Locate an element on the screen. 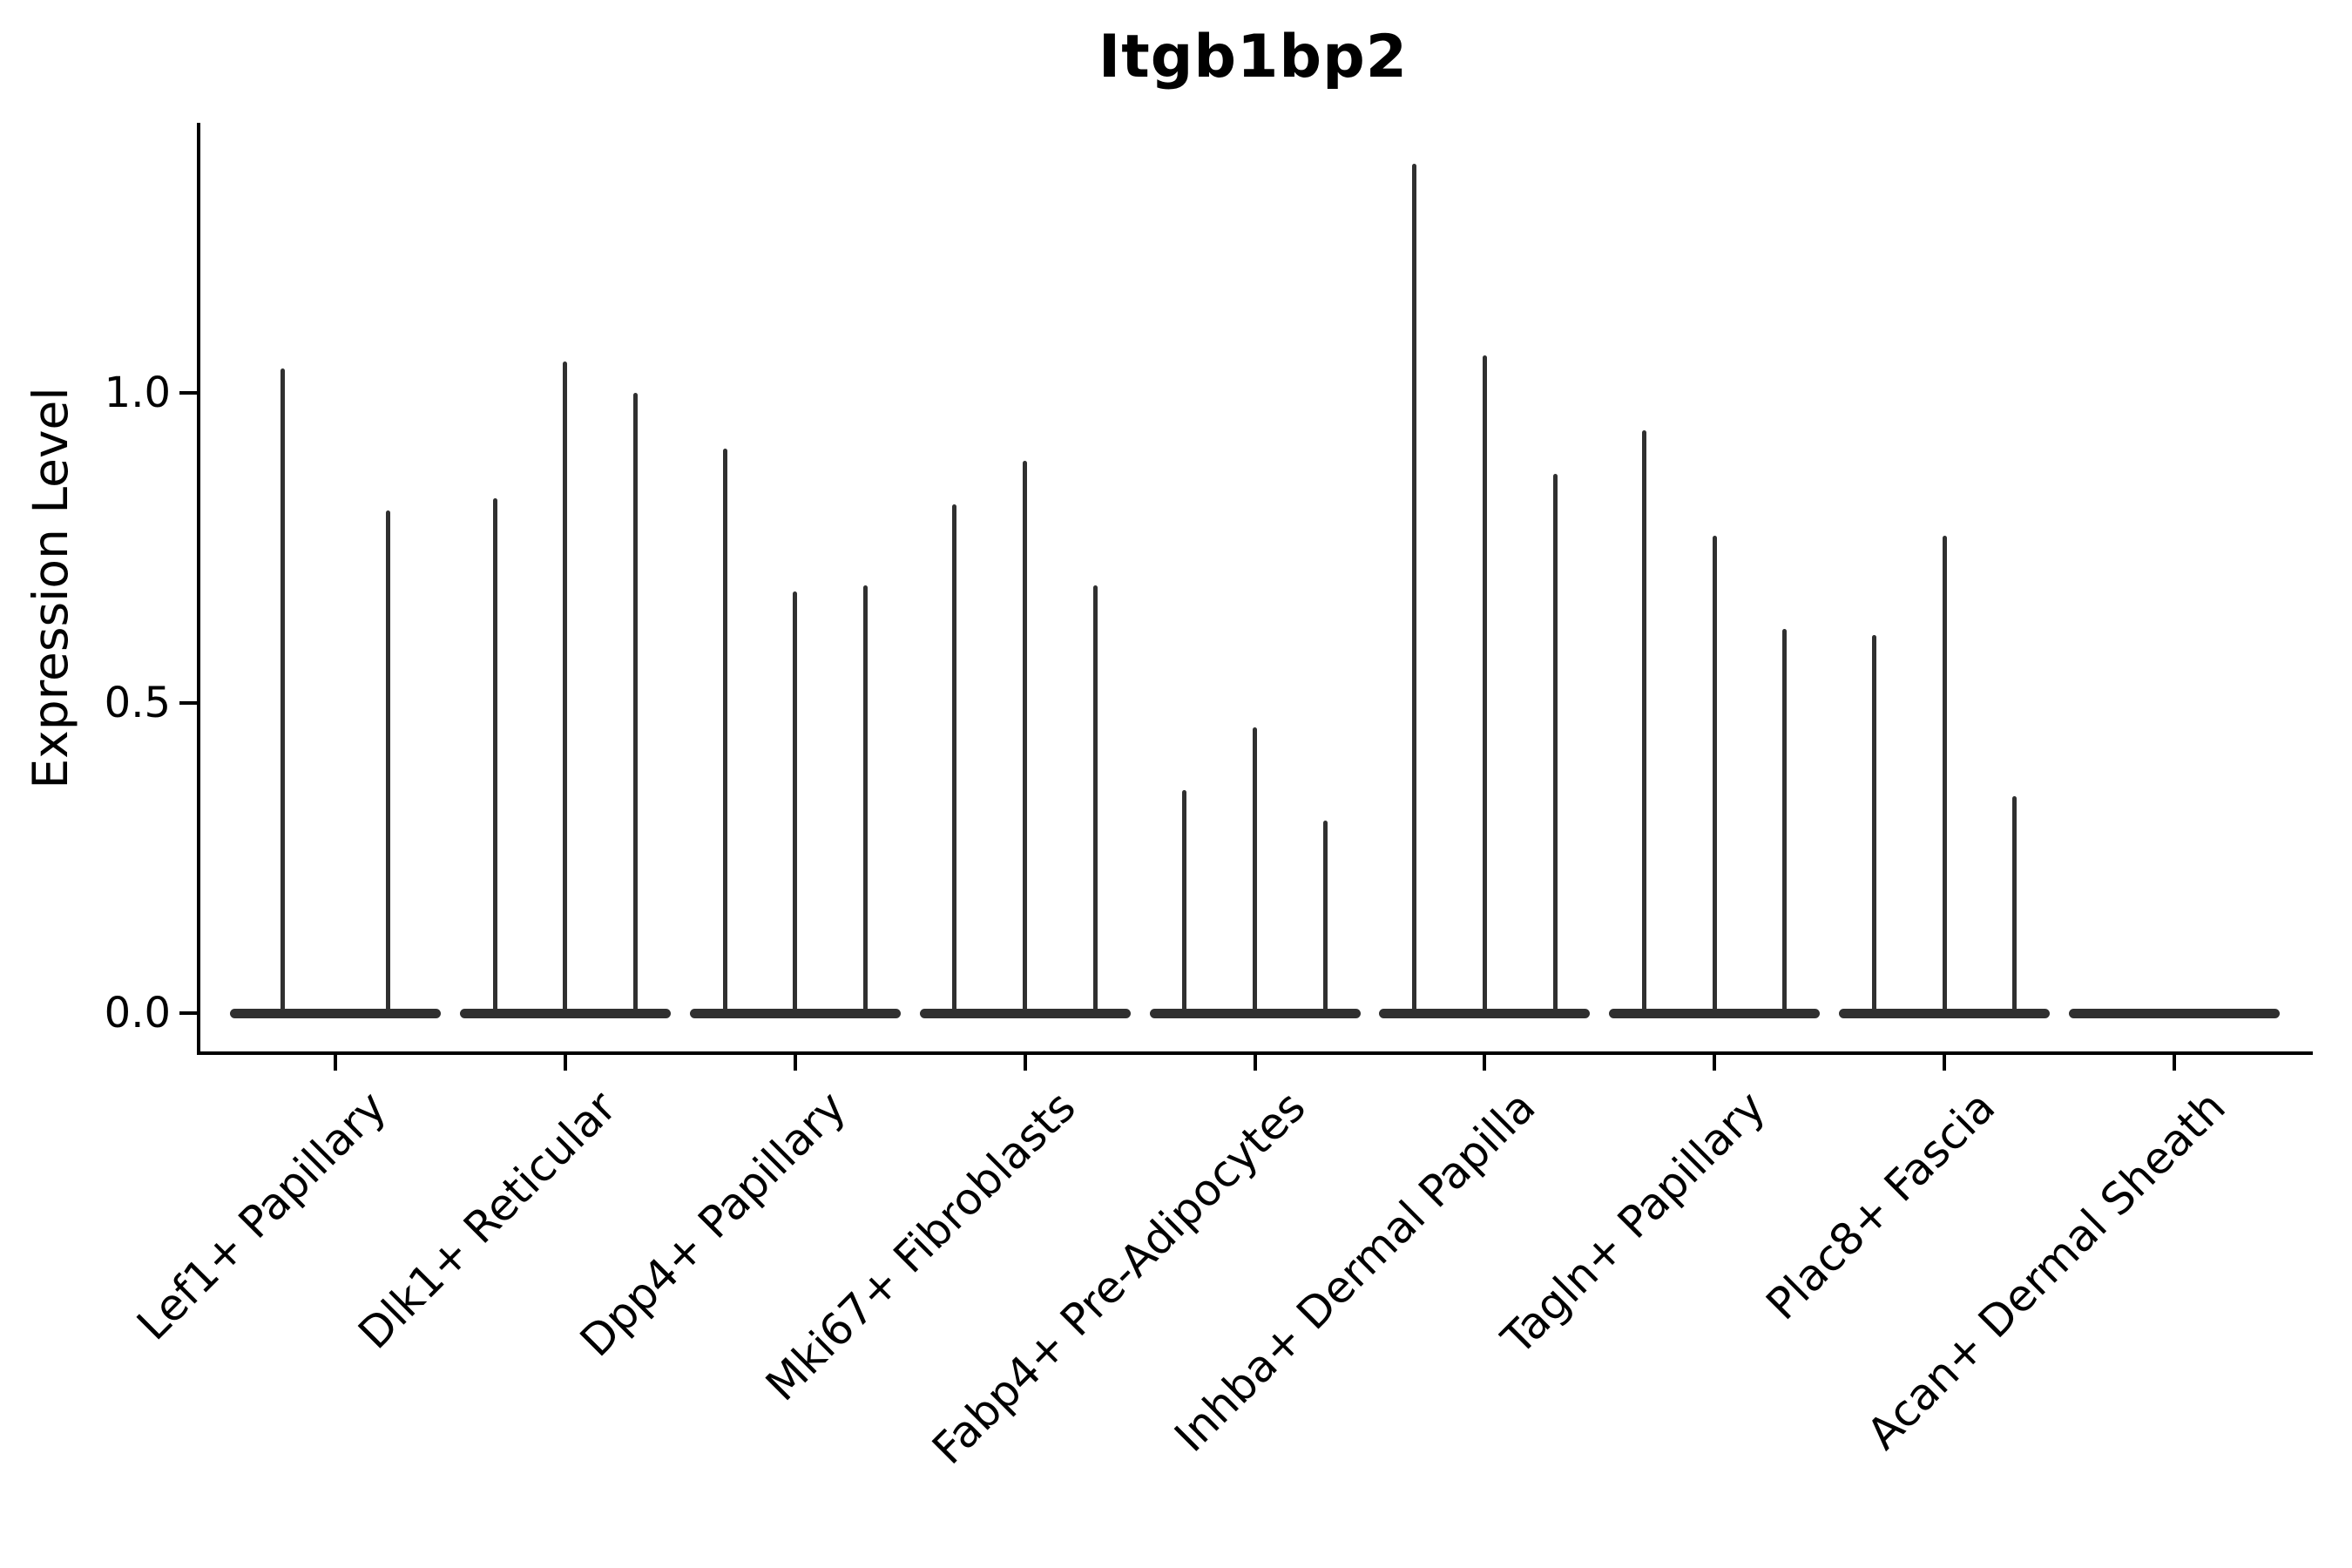 This screenshot has height=1568, width=2352. x-tick-label: Lef1+ Papillary is located at coordinates (261, 1215).